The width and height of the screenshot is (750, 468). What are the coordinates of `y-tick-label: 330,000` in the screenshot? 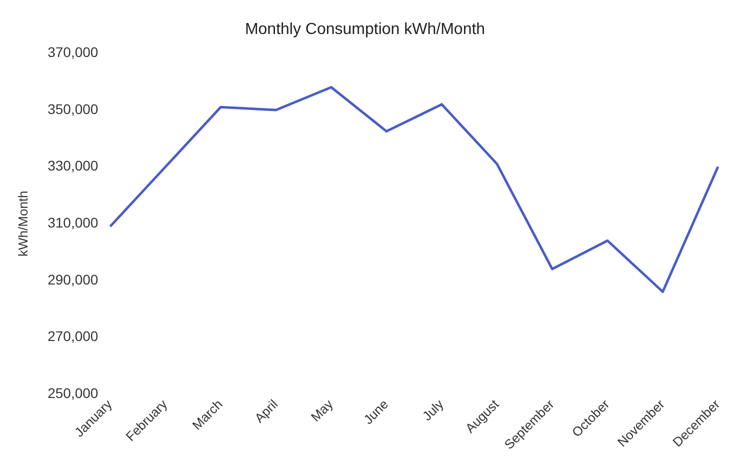 It's located at (73, 166).